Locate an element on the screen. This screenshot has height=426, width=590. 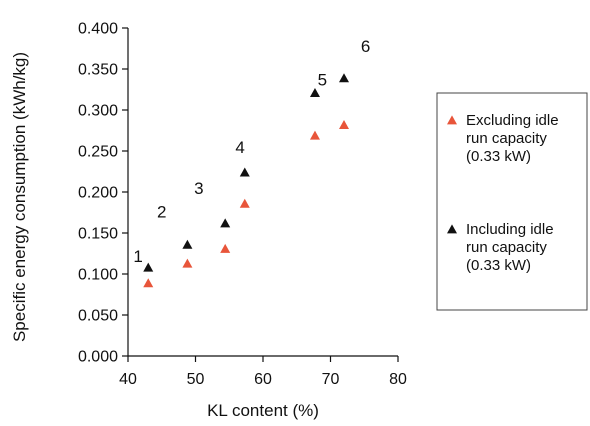
x-tick-label: 80 is located at coordinates (398, 379).